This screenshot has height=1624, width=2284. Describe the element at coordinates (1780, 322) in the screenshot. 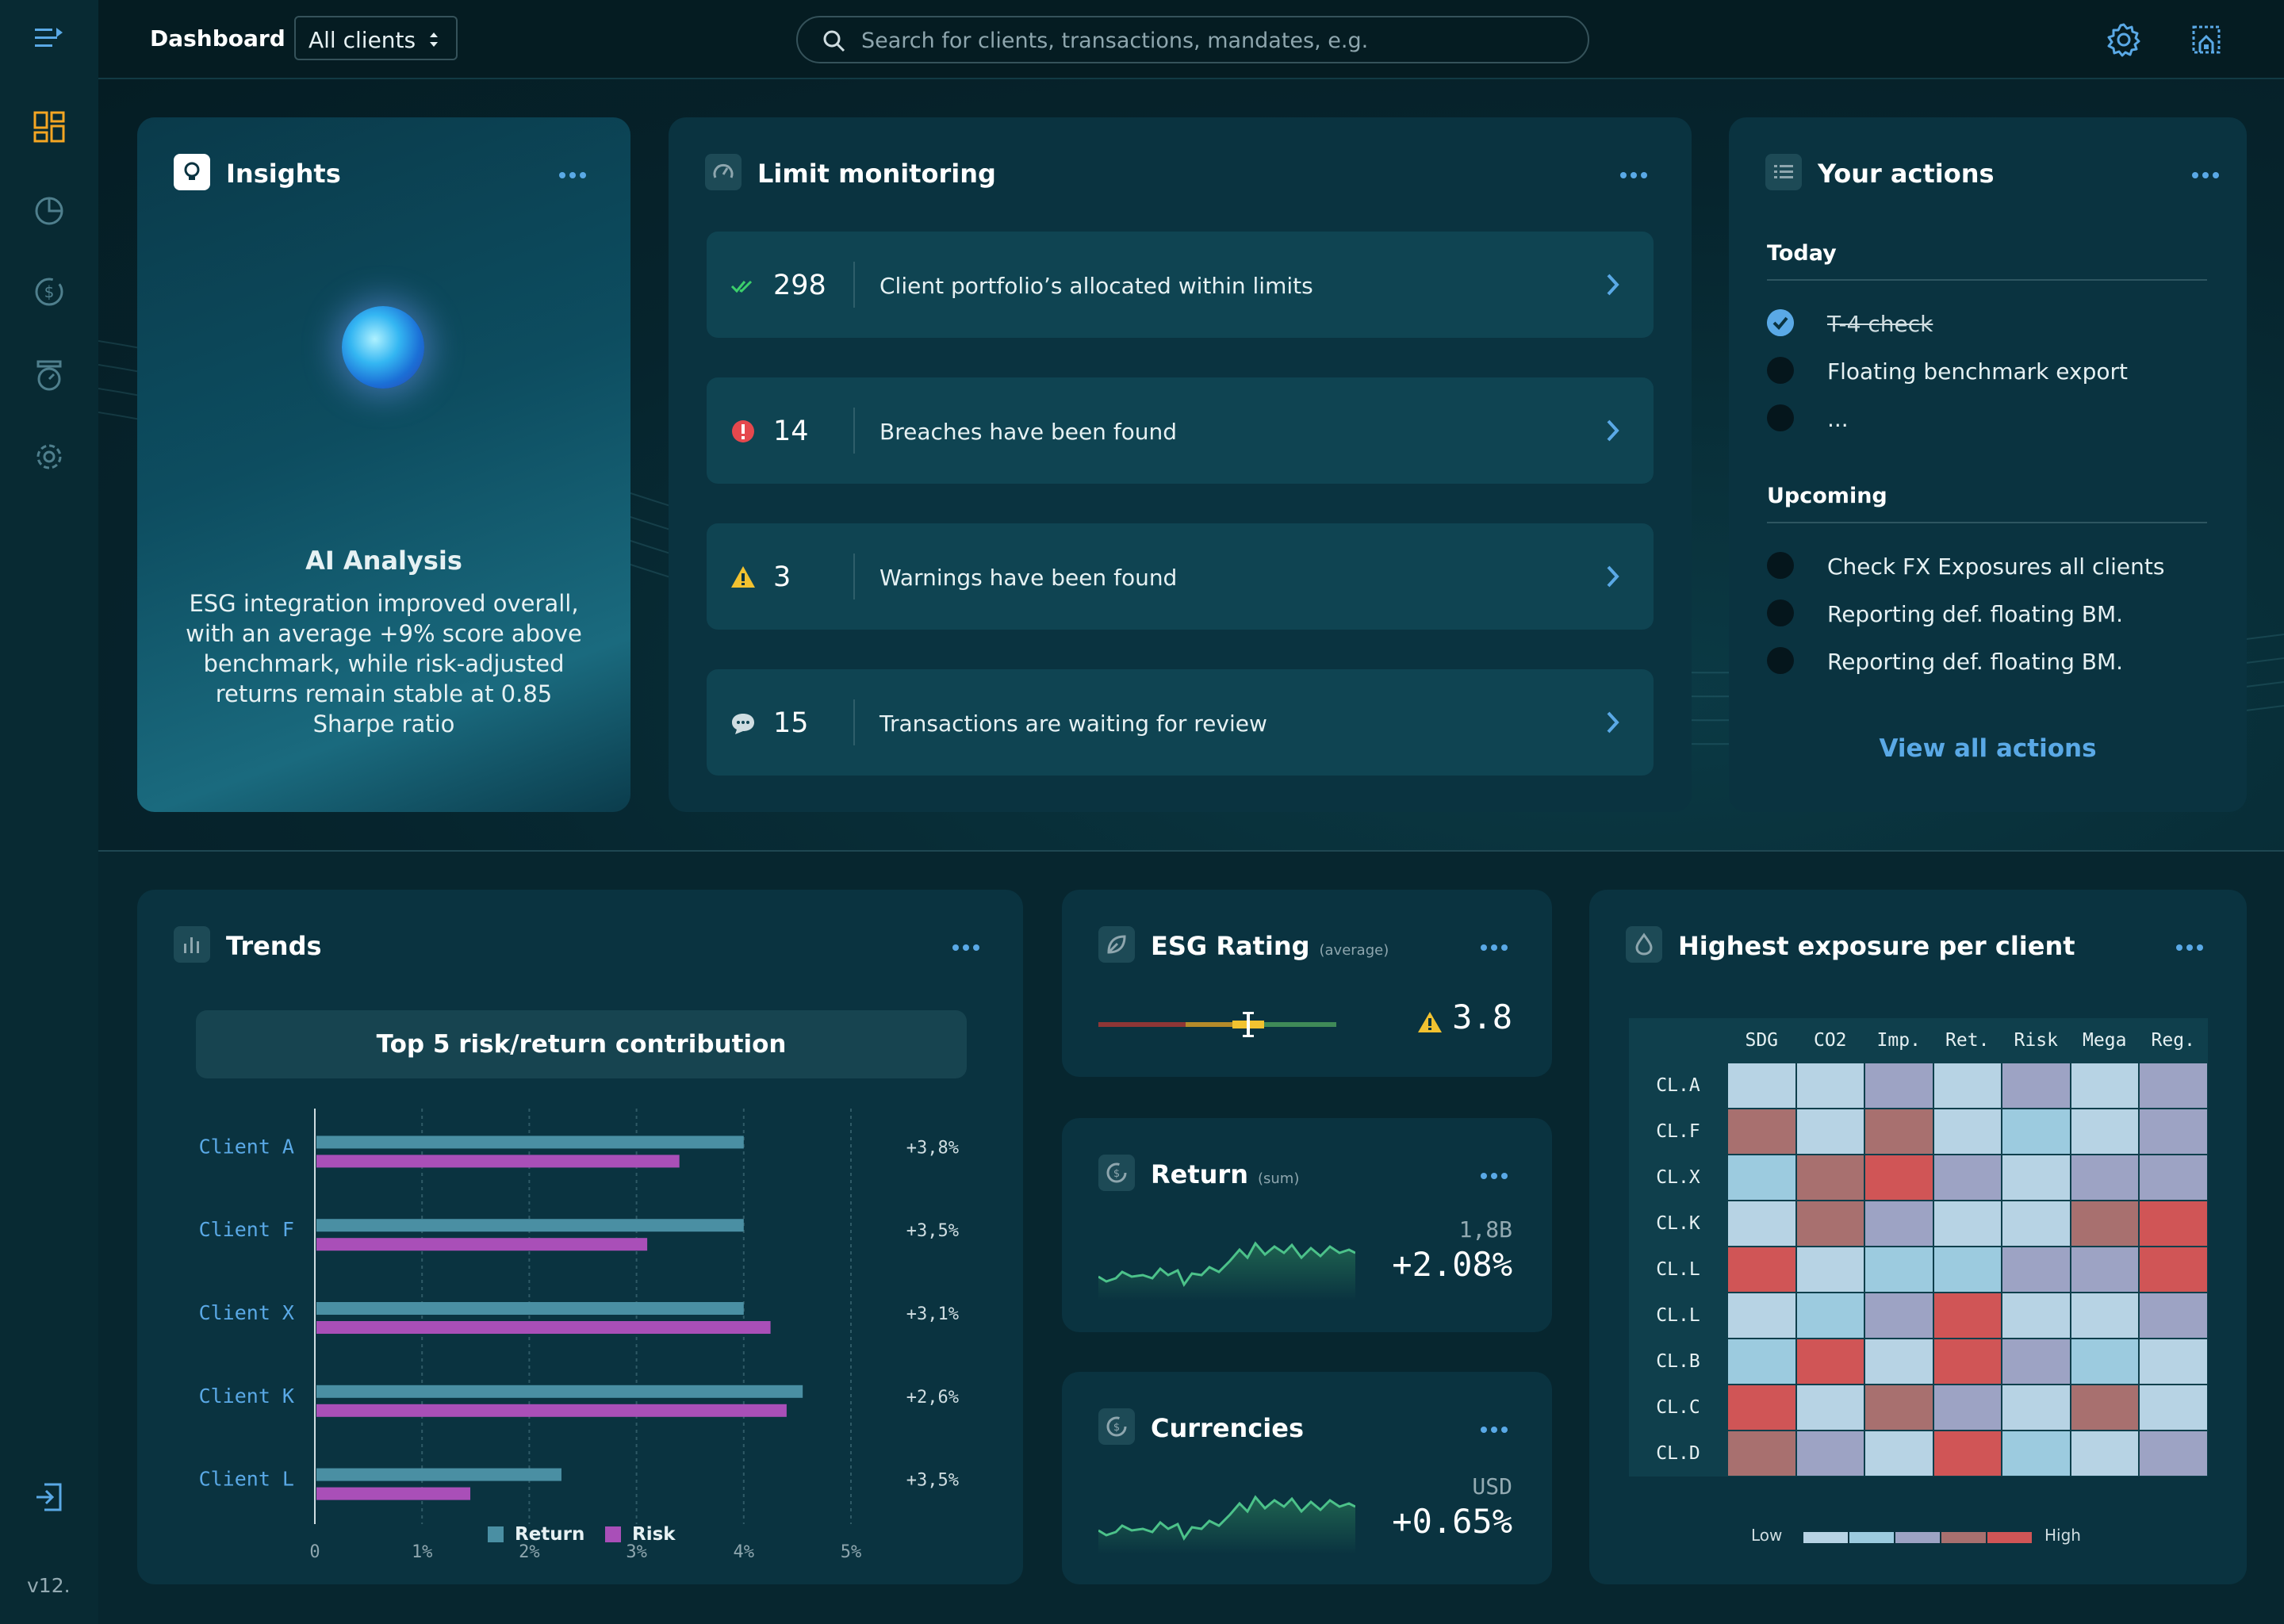

I see `checked-circle-icon` at that location.